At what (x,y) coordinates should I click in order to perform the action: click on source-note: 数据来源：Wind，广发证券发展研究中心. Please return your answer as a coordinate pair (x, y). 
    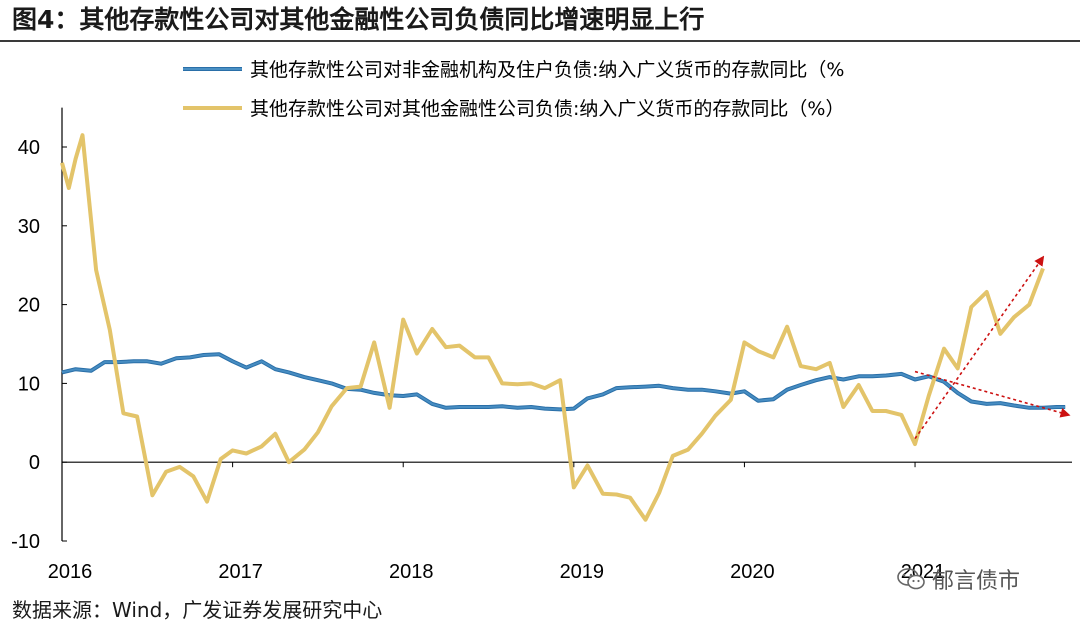
    Looking at the image, I should click on (197, 610).